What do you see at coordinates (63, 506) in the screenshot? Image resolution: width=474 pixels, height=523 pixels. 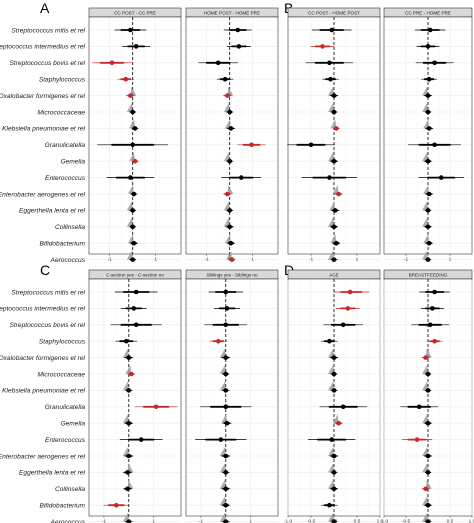 I see `row-label: Bifidobacterium` at bounding box center [63, 506].